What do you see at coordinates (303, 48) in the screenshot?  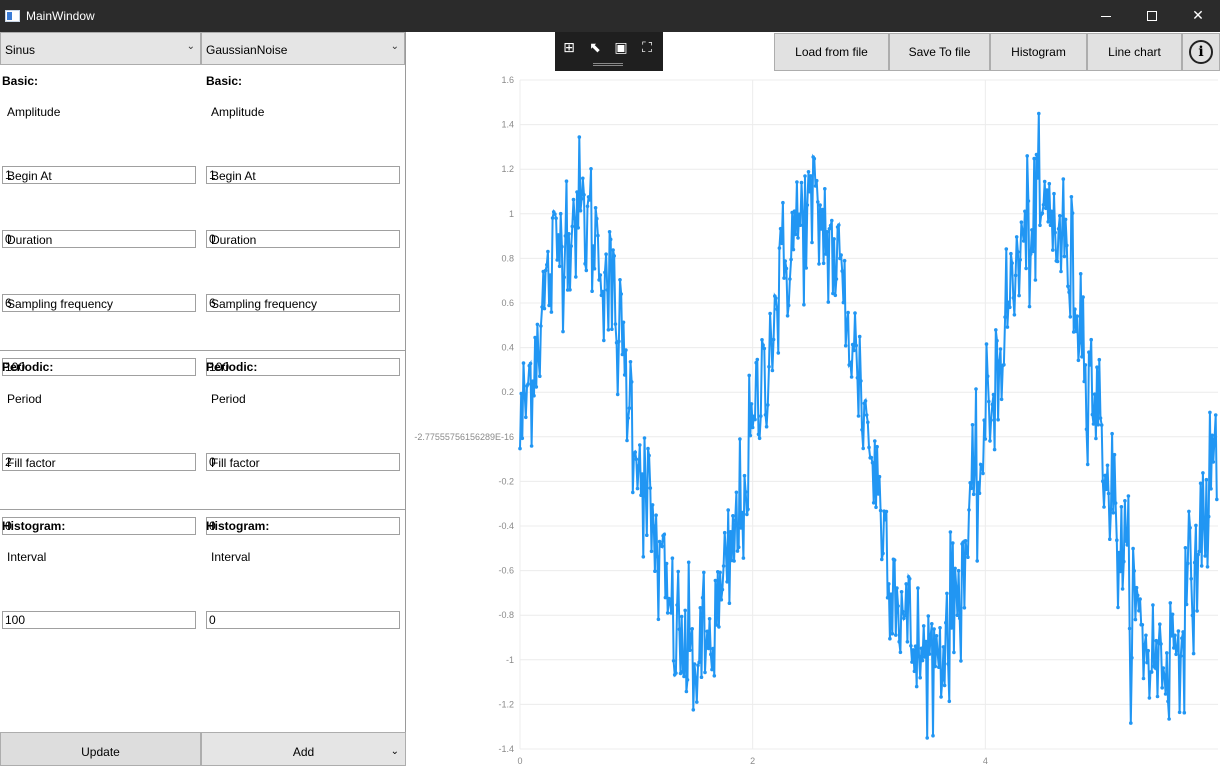 I see `signal-type-select-right: GaussianNoise ⌄` at bounding box center [303, 48].